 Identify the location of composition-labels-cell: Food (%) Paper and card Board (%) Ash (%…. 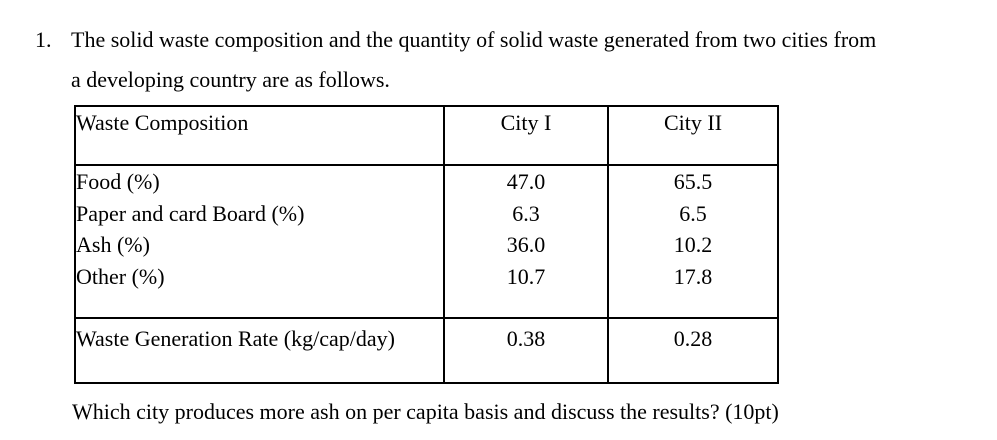
(259, 241).